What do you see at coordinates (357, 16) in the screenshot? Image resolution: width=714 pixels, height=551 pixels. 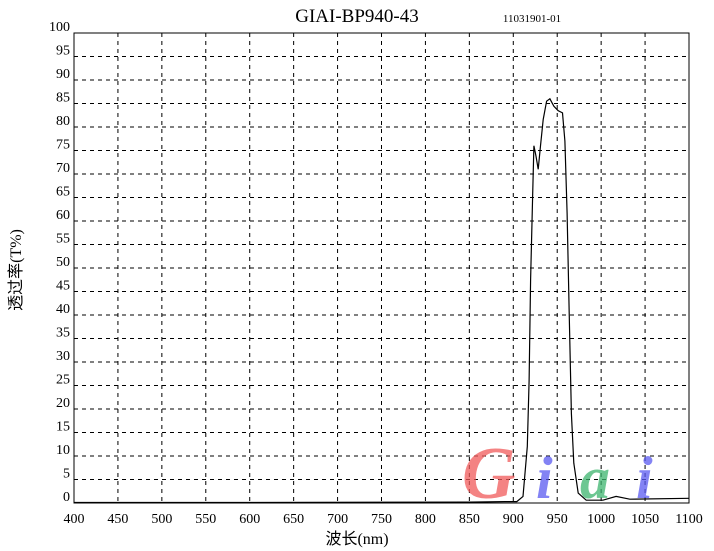 I see `chart-title: GIAI-BP940-43` at bounding box center [357, 16].